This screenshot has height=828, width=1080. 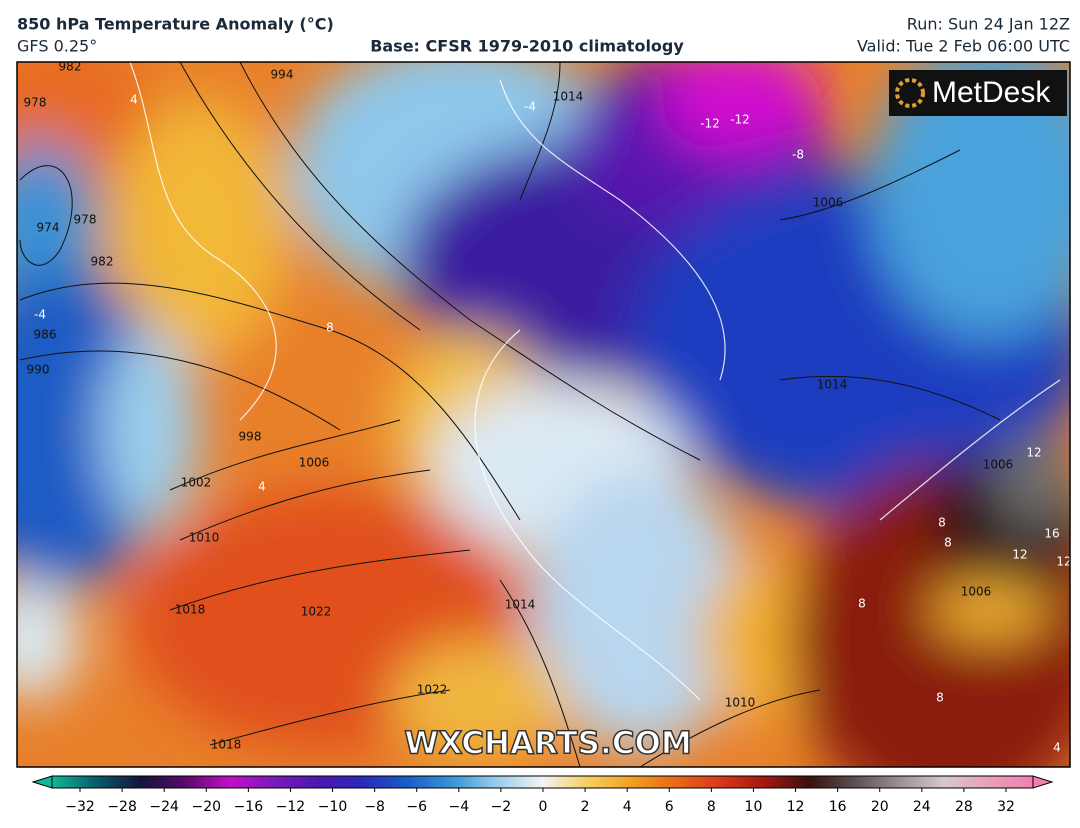 What do you see at coordinates (45, 335) in the screenshot?
I see `isobar-label: 986` at bounding box center [45, 335].